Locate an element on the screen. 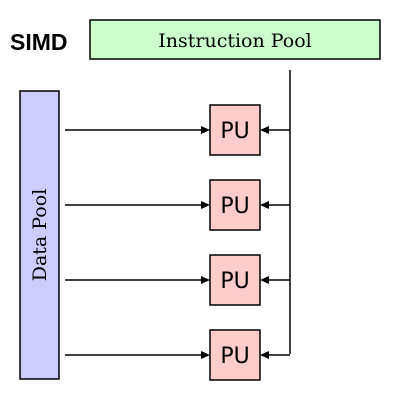 This screenshot has height=400, width=400. data-pool-label: Data Pool is located at coordinates (40, 235).